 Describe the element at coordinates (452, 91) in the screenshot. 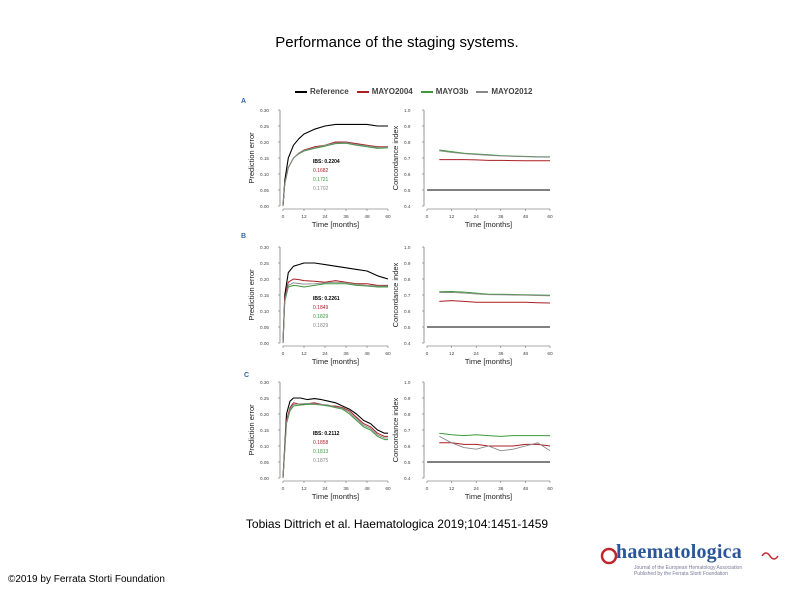

I see `legend-label-mayo3b: MAYO3b` at that location.